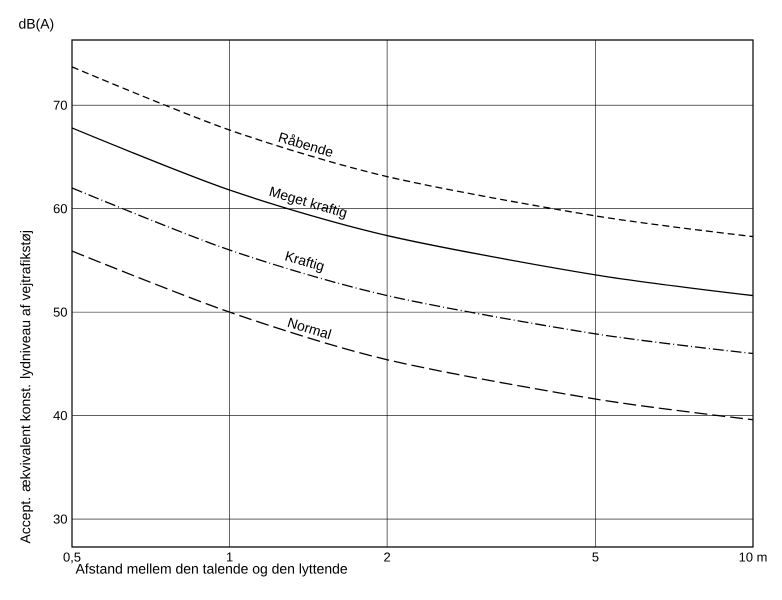  Describe the element at coordinates (60, 105) in the screenshot. I see `y-tick-label: 70` at that location.